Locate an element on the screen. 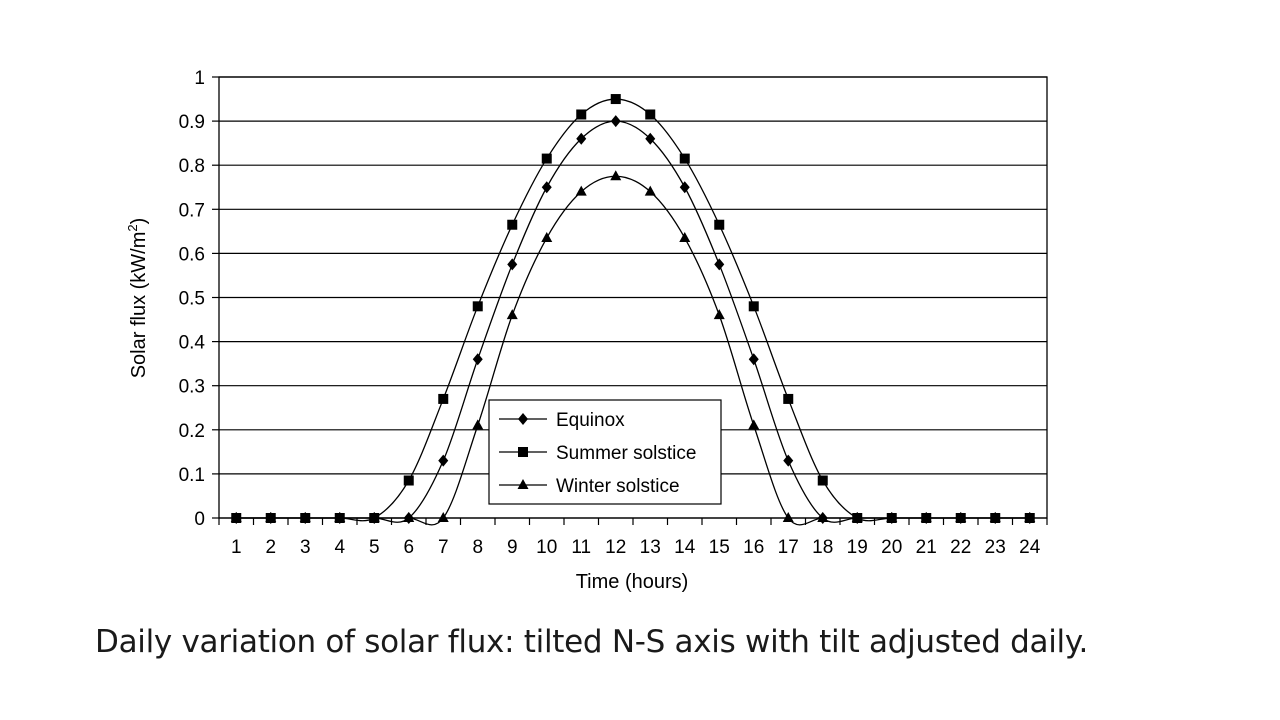 The width and height of the screenshot is (1280, 720). legend-item: Equinox is located at coordinates (562, 420).